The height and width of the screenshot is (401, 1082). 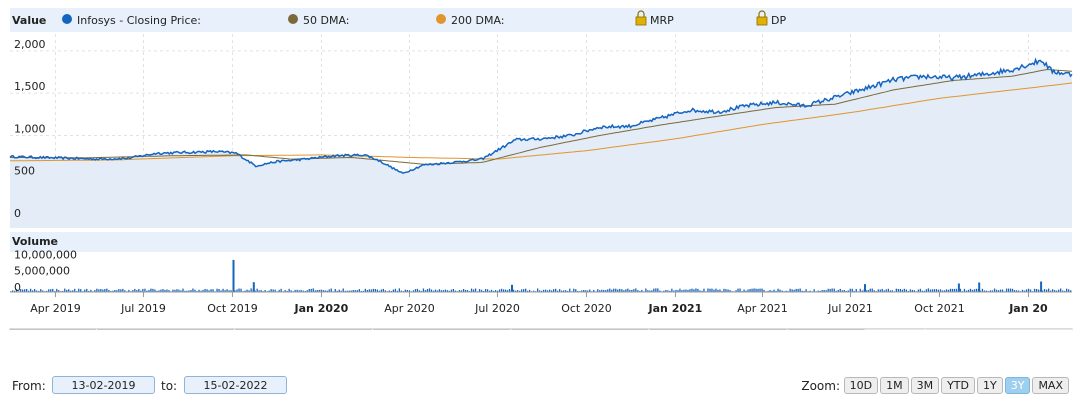 What do you see at coordinates (235, 385) in the screenshot?
I see `to-date-input` at bounding box center [235, 385].